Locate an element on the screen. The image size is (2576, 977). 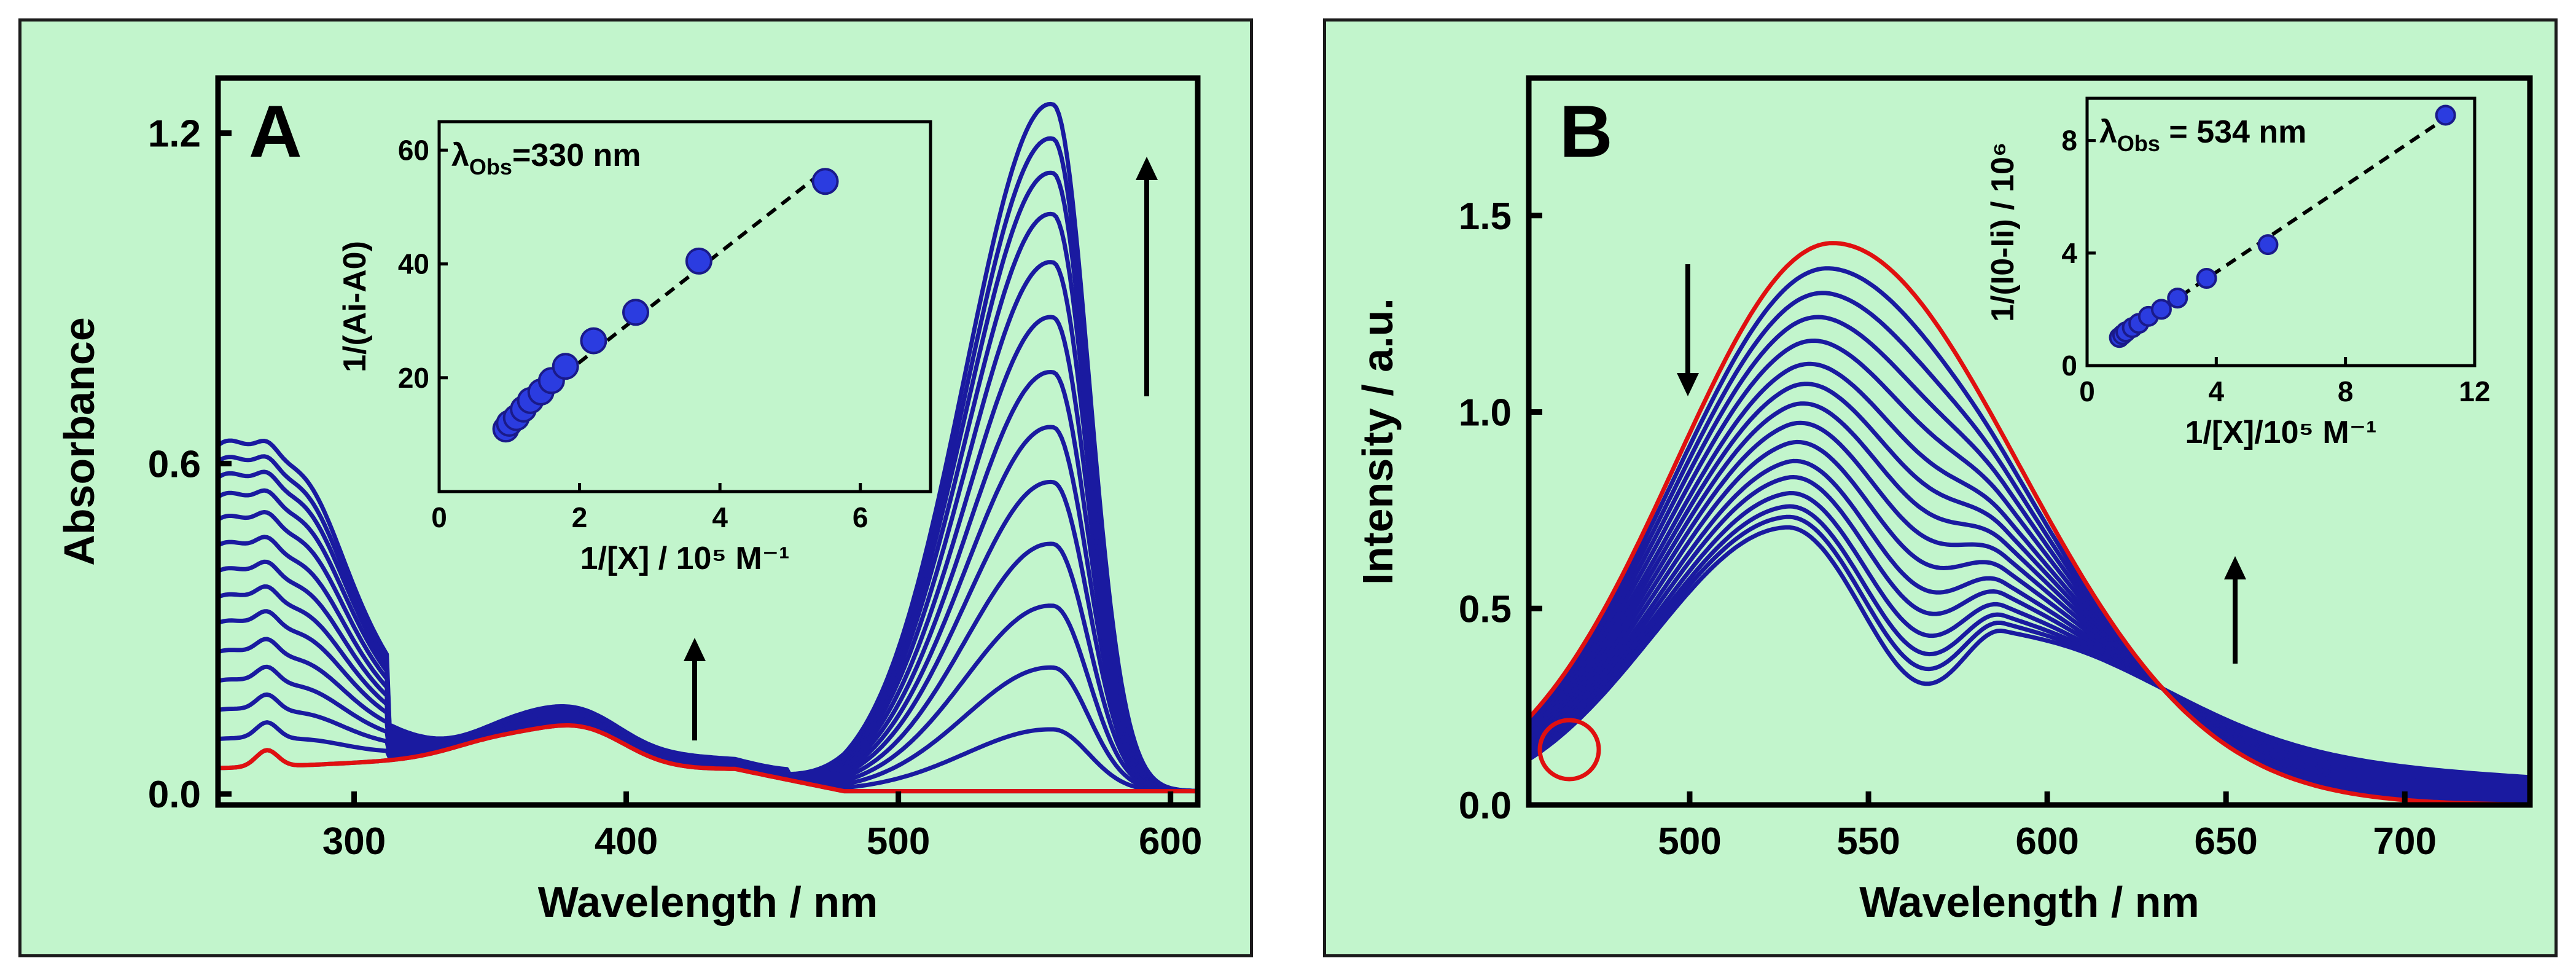
inset-fit-line-a is located at coordinates (665, 295).